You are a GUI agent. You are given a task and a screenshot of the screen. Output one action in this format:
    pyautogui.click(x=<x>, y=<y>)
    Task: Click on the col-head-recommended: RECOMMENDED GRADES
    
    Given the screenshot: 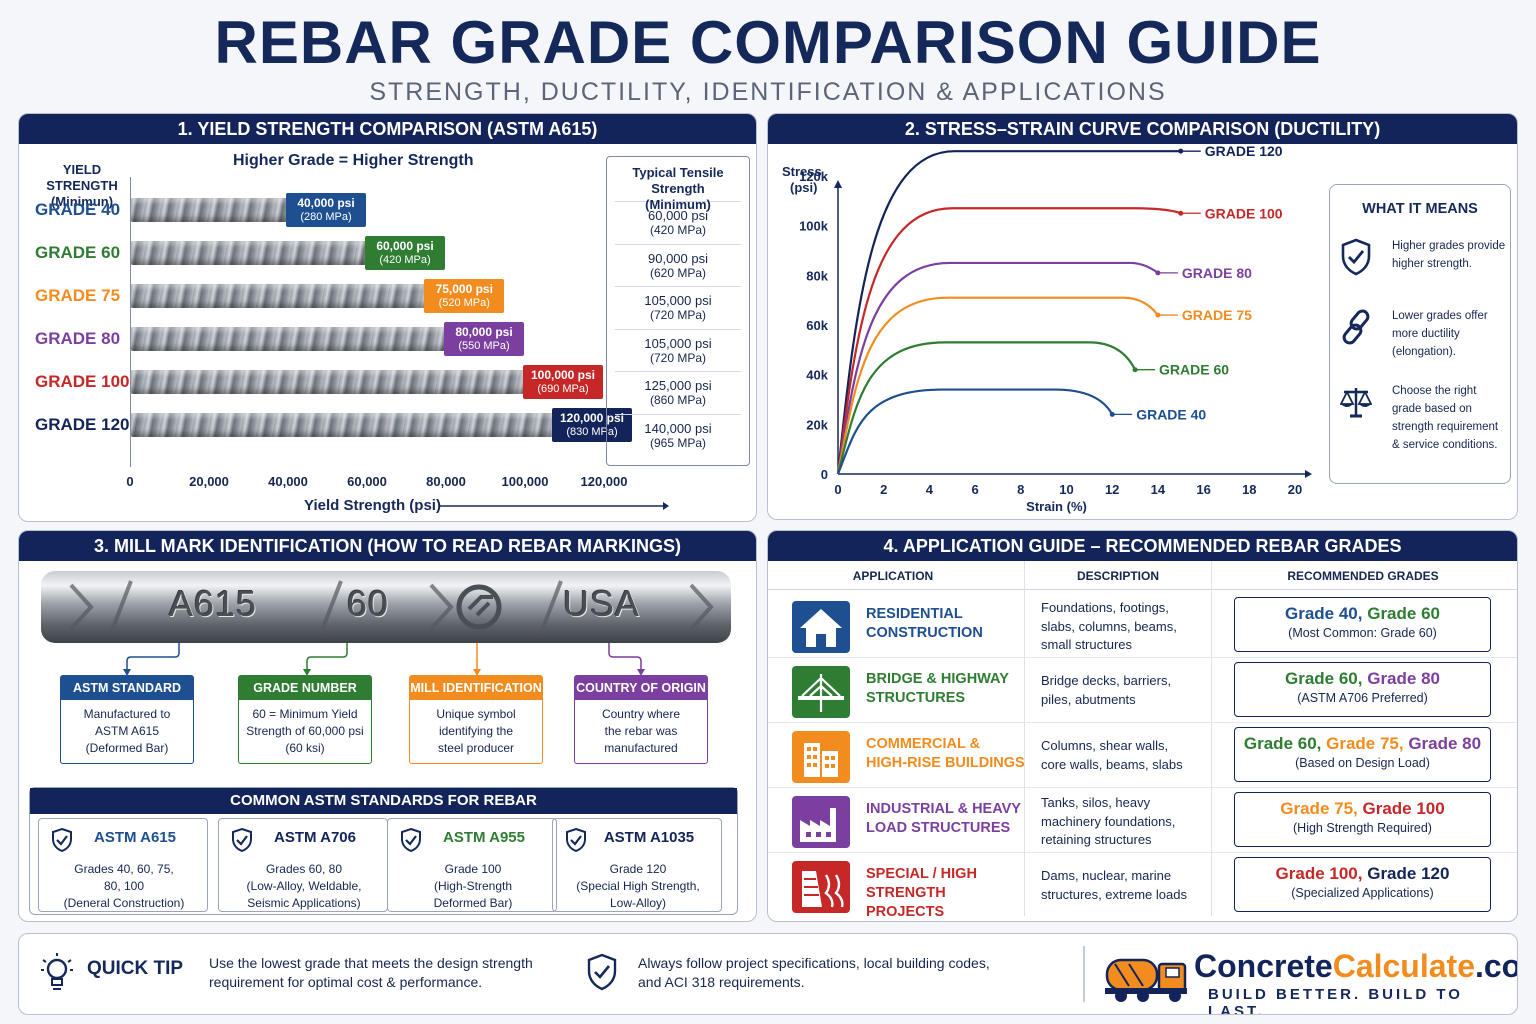 What is the action you would take?
    pyautogui.click(x=1363, y=576)
    